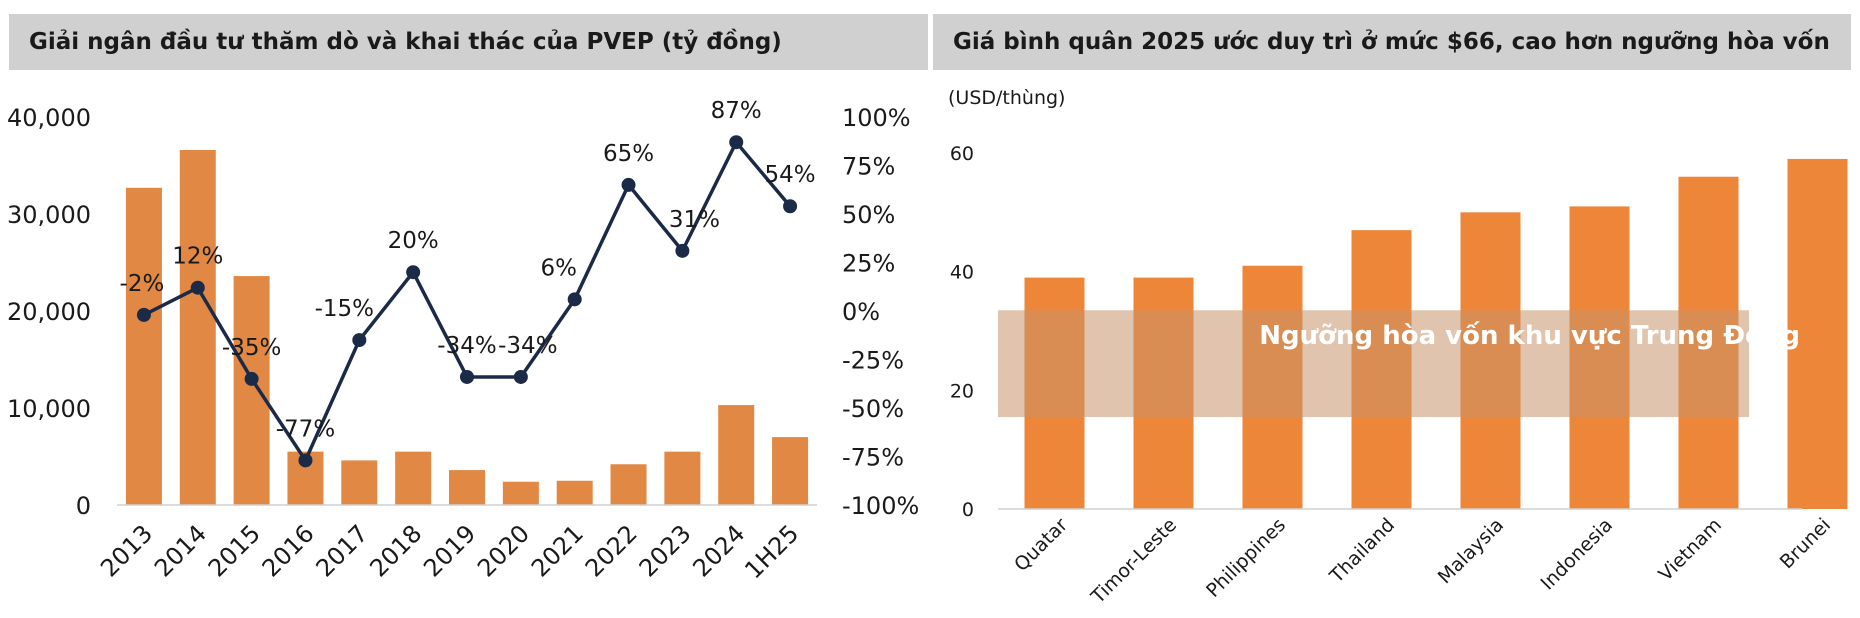 The width and height of the screenshot is (1860, 618). What do you see at coordinates (868, 264) in the screenshot?
I see `right-y-tick: 25%` at bounding box center [868, 264].